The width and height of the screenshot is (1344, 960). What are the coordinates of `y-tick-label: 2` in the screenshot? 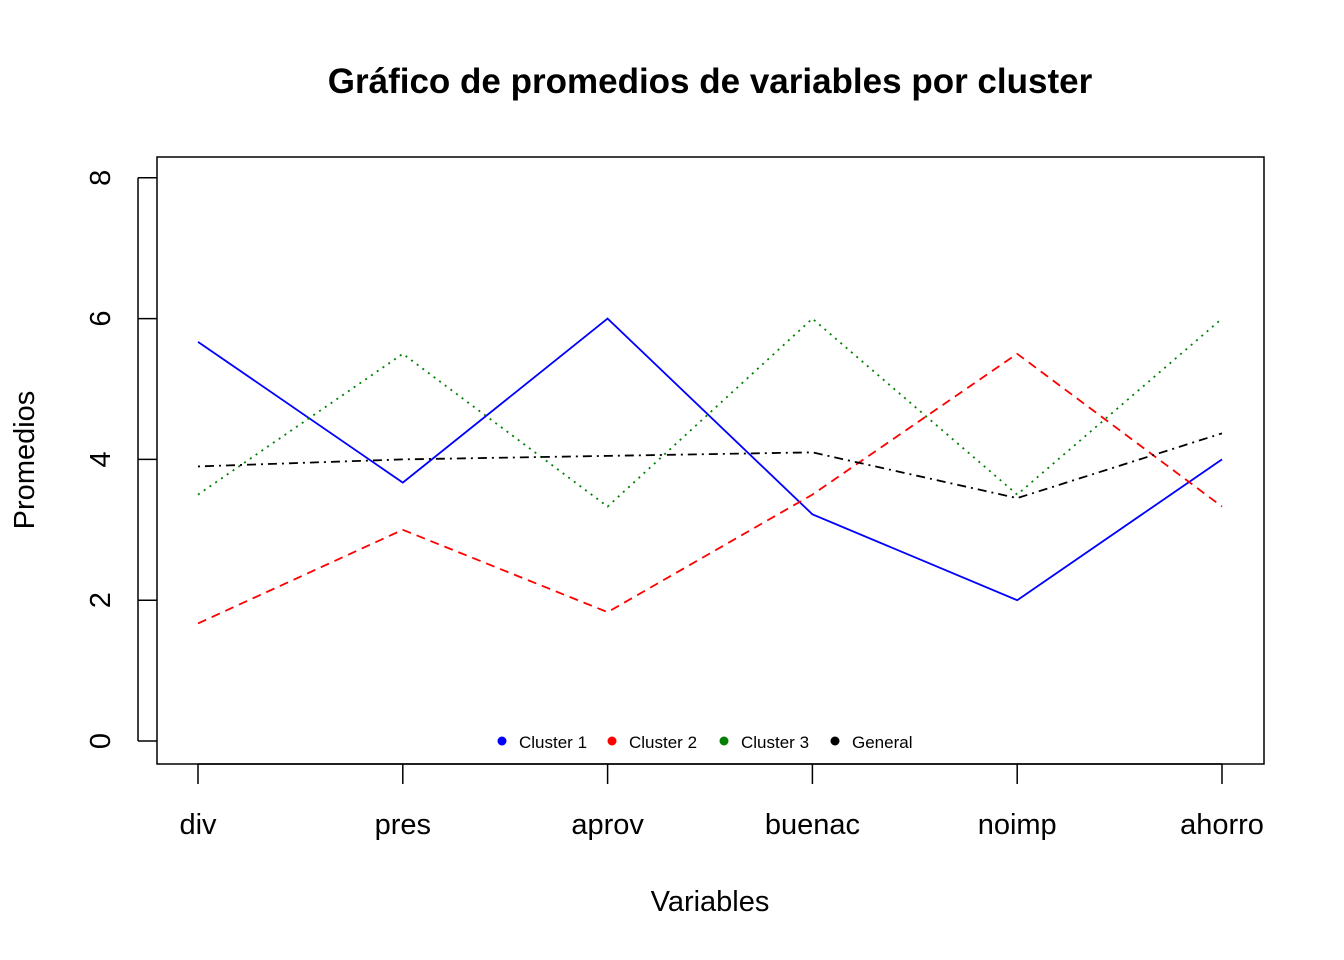 It's located at (101, 600).